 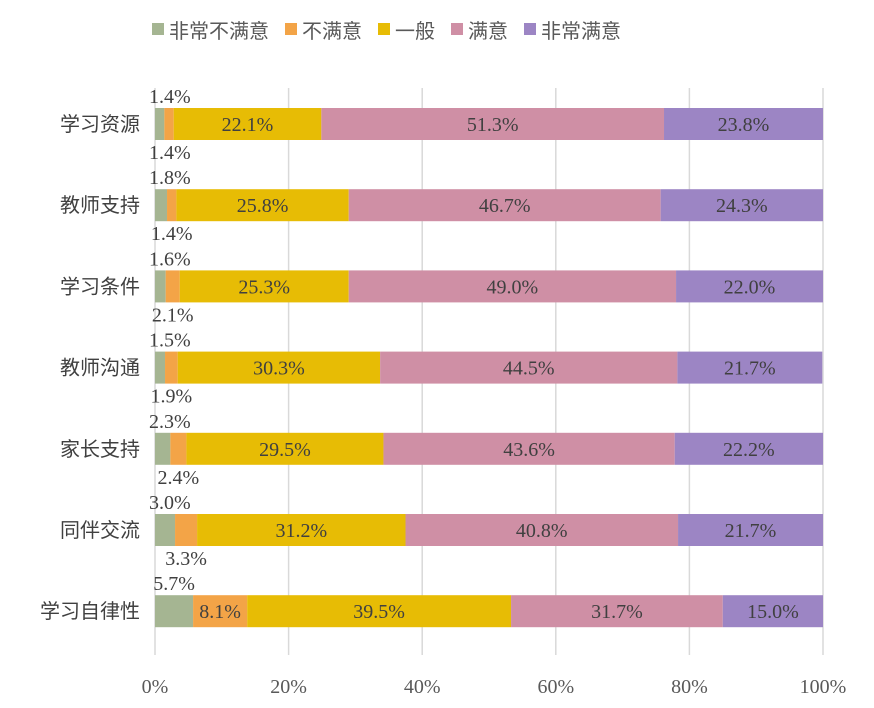 What do you see at coordinates (174, 584) in the screenshot?
I see `data-label: 5.7%` at bounding box center [174, 584].